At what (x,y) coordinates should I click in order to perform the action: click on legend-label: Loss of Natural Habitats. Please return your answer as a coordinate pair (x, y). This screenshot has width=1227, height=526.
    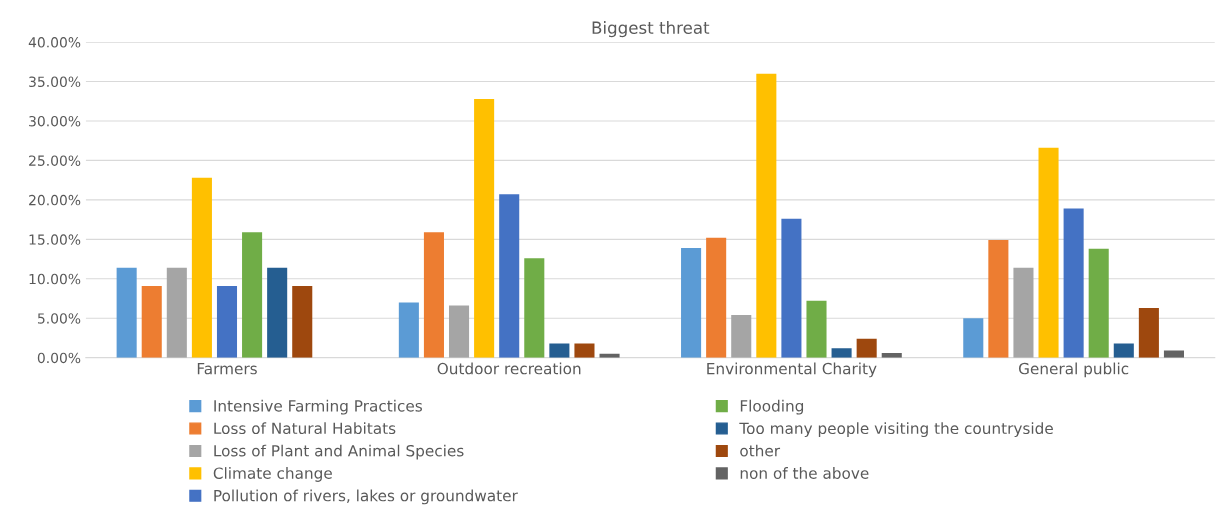
    Looking at the image, I should click on (305, 428).